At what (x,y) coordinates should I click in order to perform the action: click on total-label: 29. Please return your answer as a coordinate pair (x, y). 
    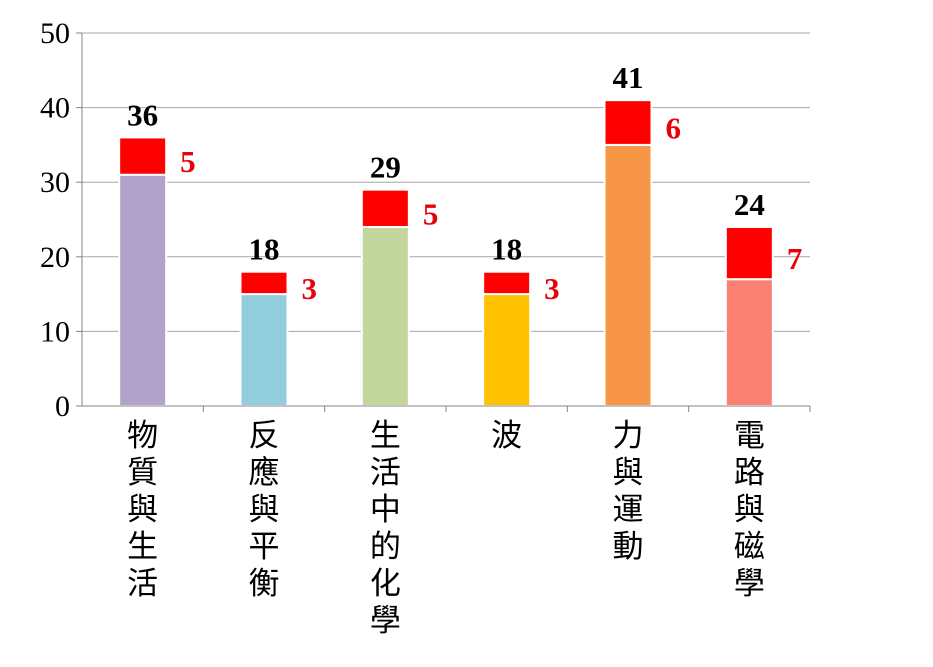
    Looking at the image, I should click on (385, 167).